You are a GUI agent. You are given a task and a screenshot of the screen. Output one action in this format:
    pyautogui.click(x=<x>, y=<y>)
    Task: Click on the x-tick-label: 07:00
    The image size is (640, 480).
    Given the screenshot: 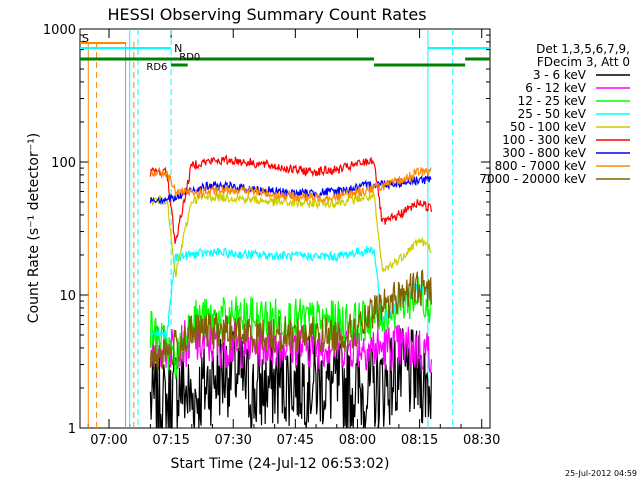 What is the action you would take?
    pyautogui.click(x=108, y=440)
    